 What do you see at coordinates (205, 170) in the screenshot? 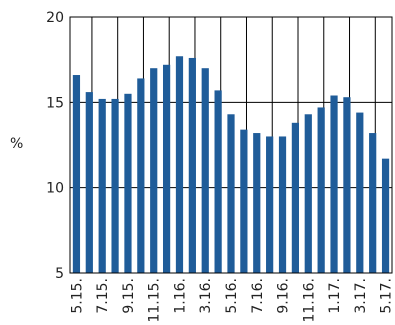
I see `bar-3.16.` at bounding box center [205, 170].